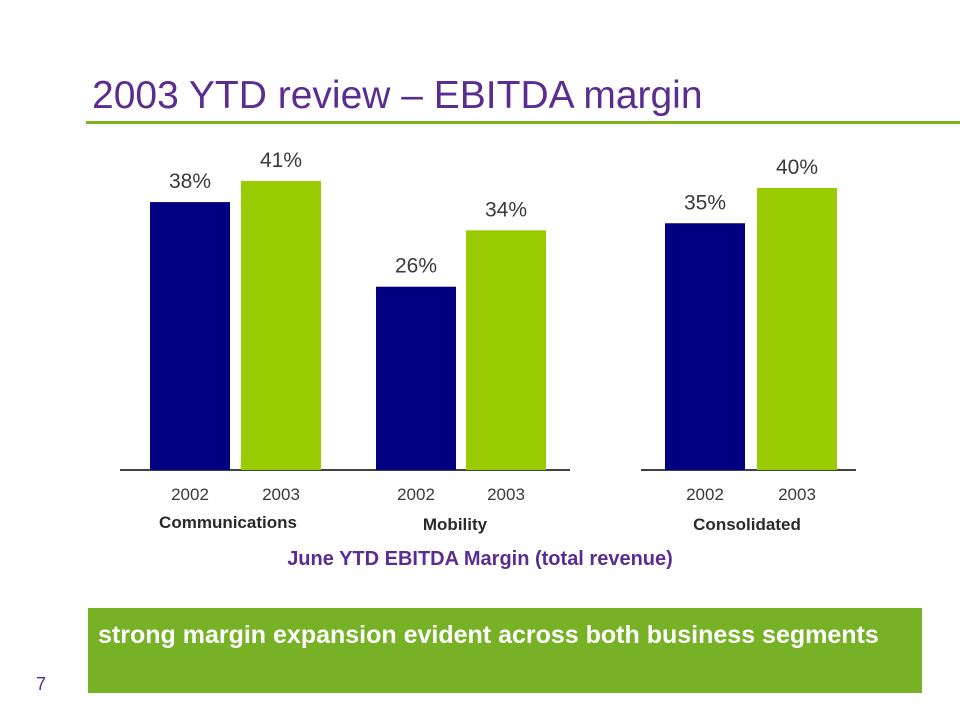  Describe the element at coordinates (480, 559) in the screenshot. I see `chart-caption: June YTD EBITDA Margin (total revenue)` at that location.